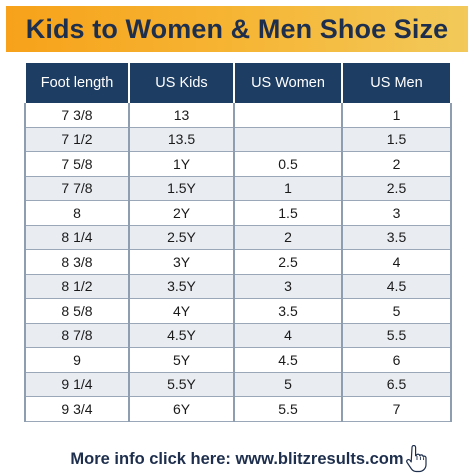  What do you see at coordinates (77, 360) in the screenshot?
I see `cell-foot-length: 9` at bounding box center [77, 360].